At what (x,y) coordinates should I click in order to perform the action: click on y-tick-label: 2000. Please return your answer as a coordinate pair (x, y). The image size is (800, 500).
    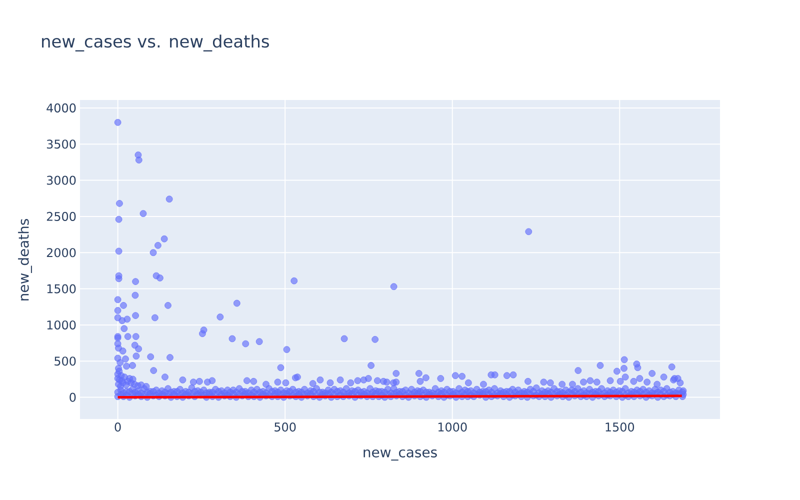
    Looking at the image, I should click on (61, 253).